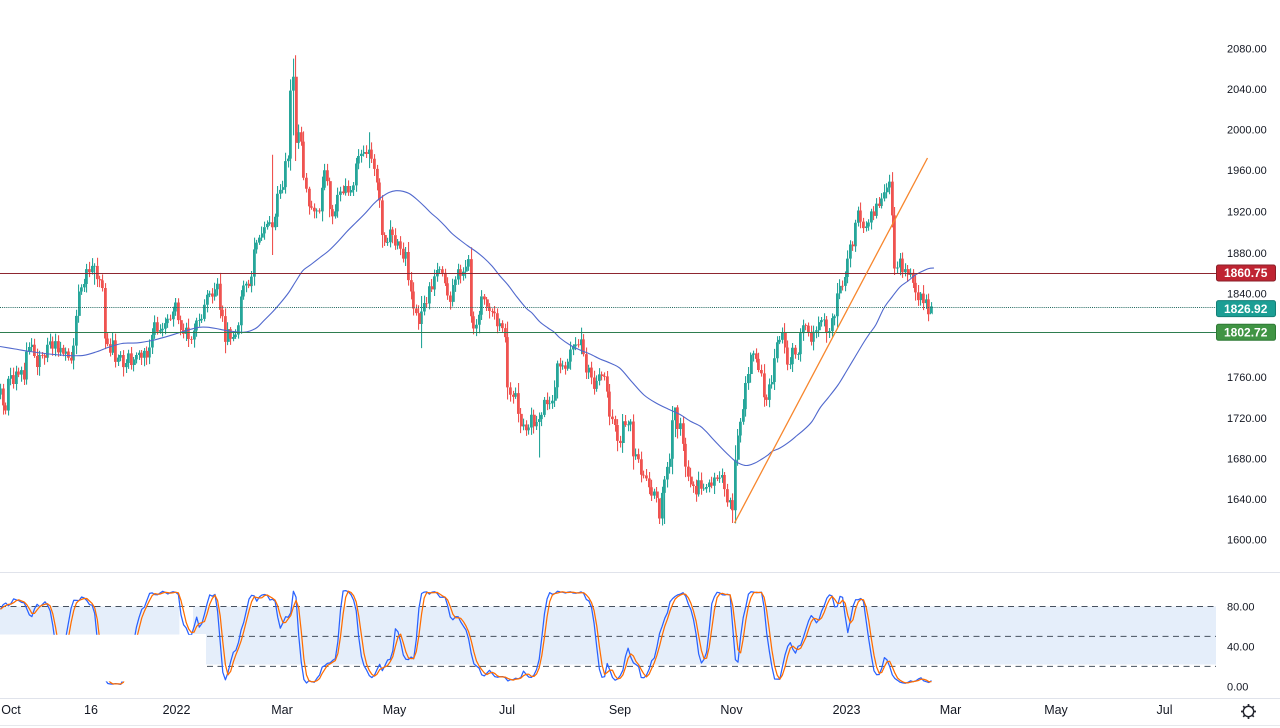 This screenshot has width=1280, height=728. What do you see at coordinates (1247, 460) in the screenshot?
I see `svg-text: 1680.00` at bounding box center [1247, 460].